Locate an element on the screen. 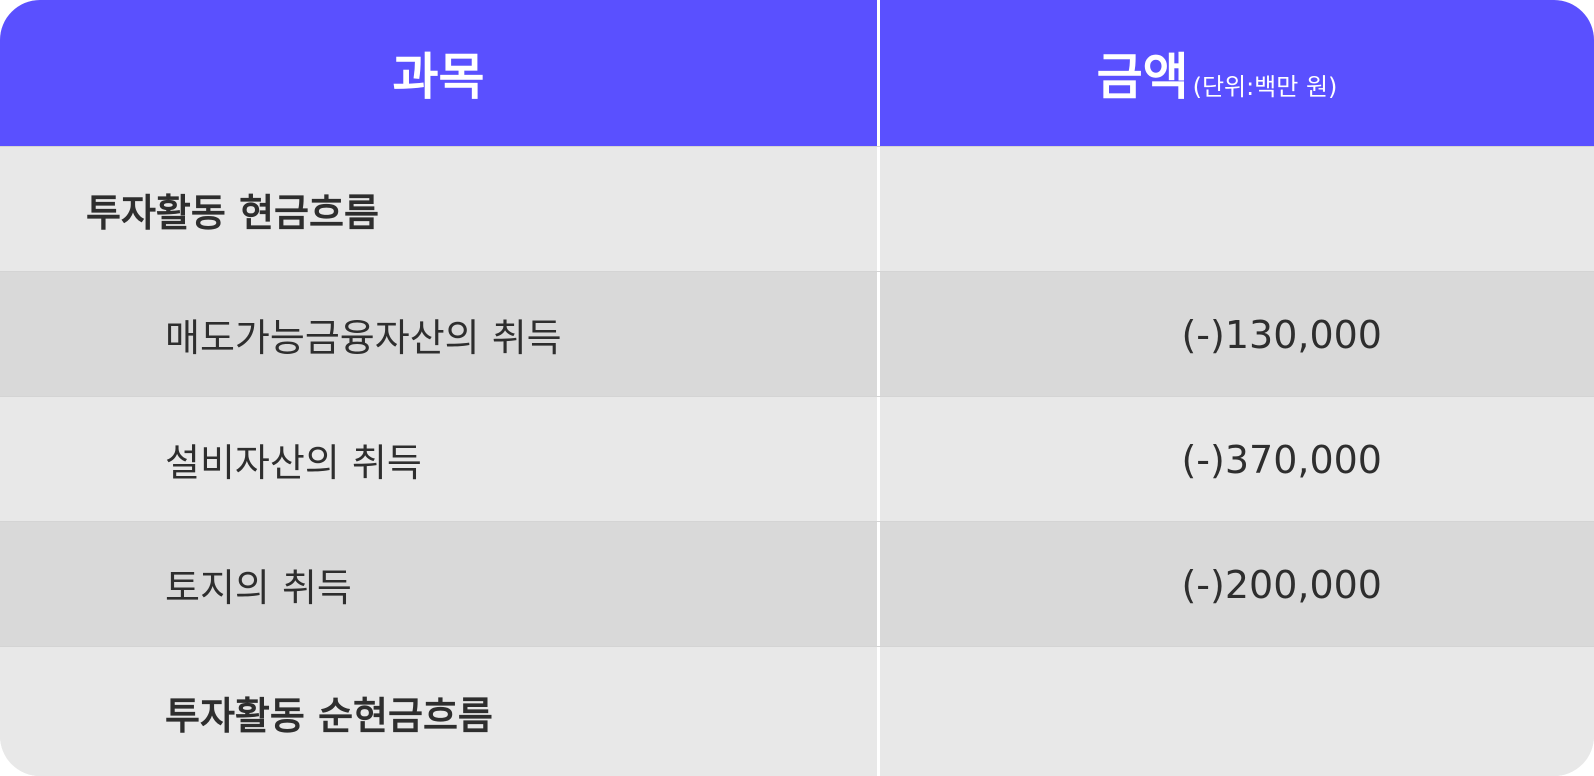 The width and height of the screenshot is (1594, 776). header-unit: (단위:백만 원) is located at coordinates (1265, 86).